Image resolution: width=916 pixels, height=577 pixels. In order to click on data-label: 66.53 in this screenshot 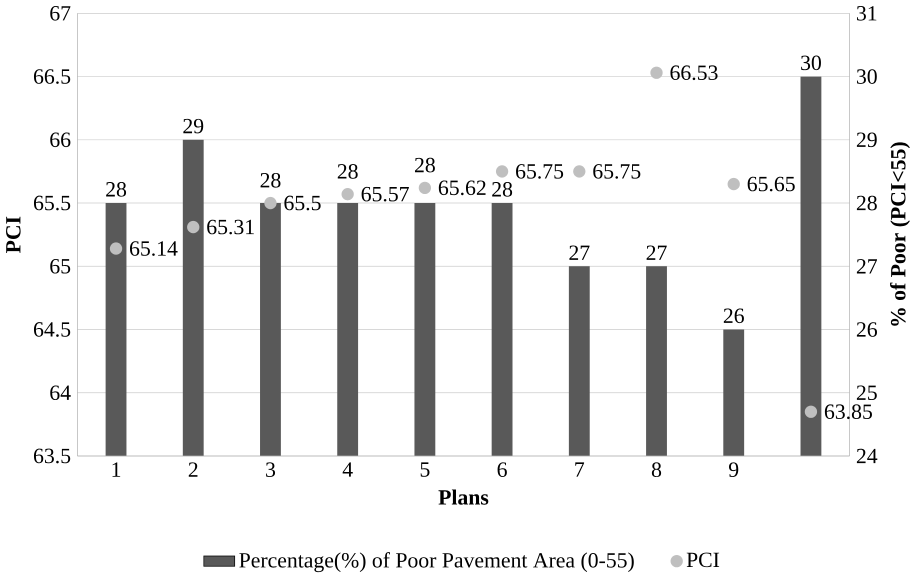, I will do `click(694, 72)`.